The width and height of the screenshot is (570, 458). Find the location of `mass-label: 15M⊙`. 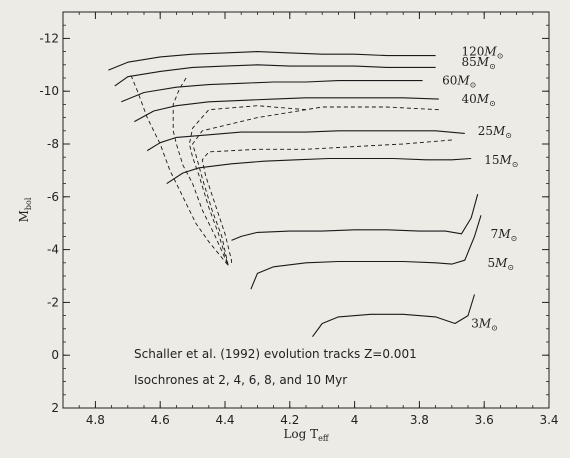

mass-label: 15M⊙ is located at coordinates (501, 161).